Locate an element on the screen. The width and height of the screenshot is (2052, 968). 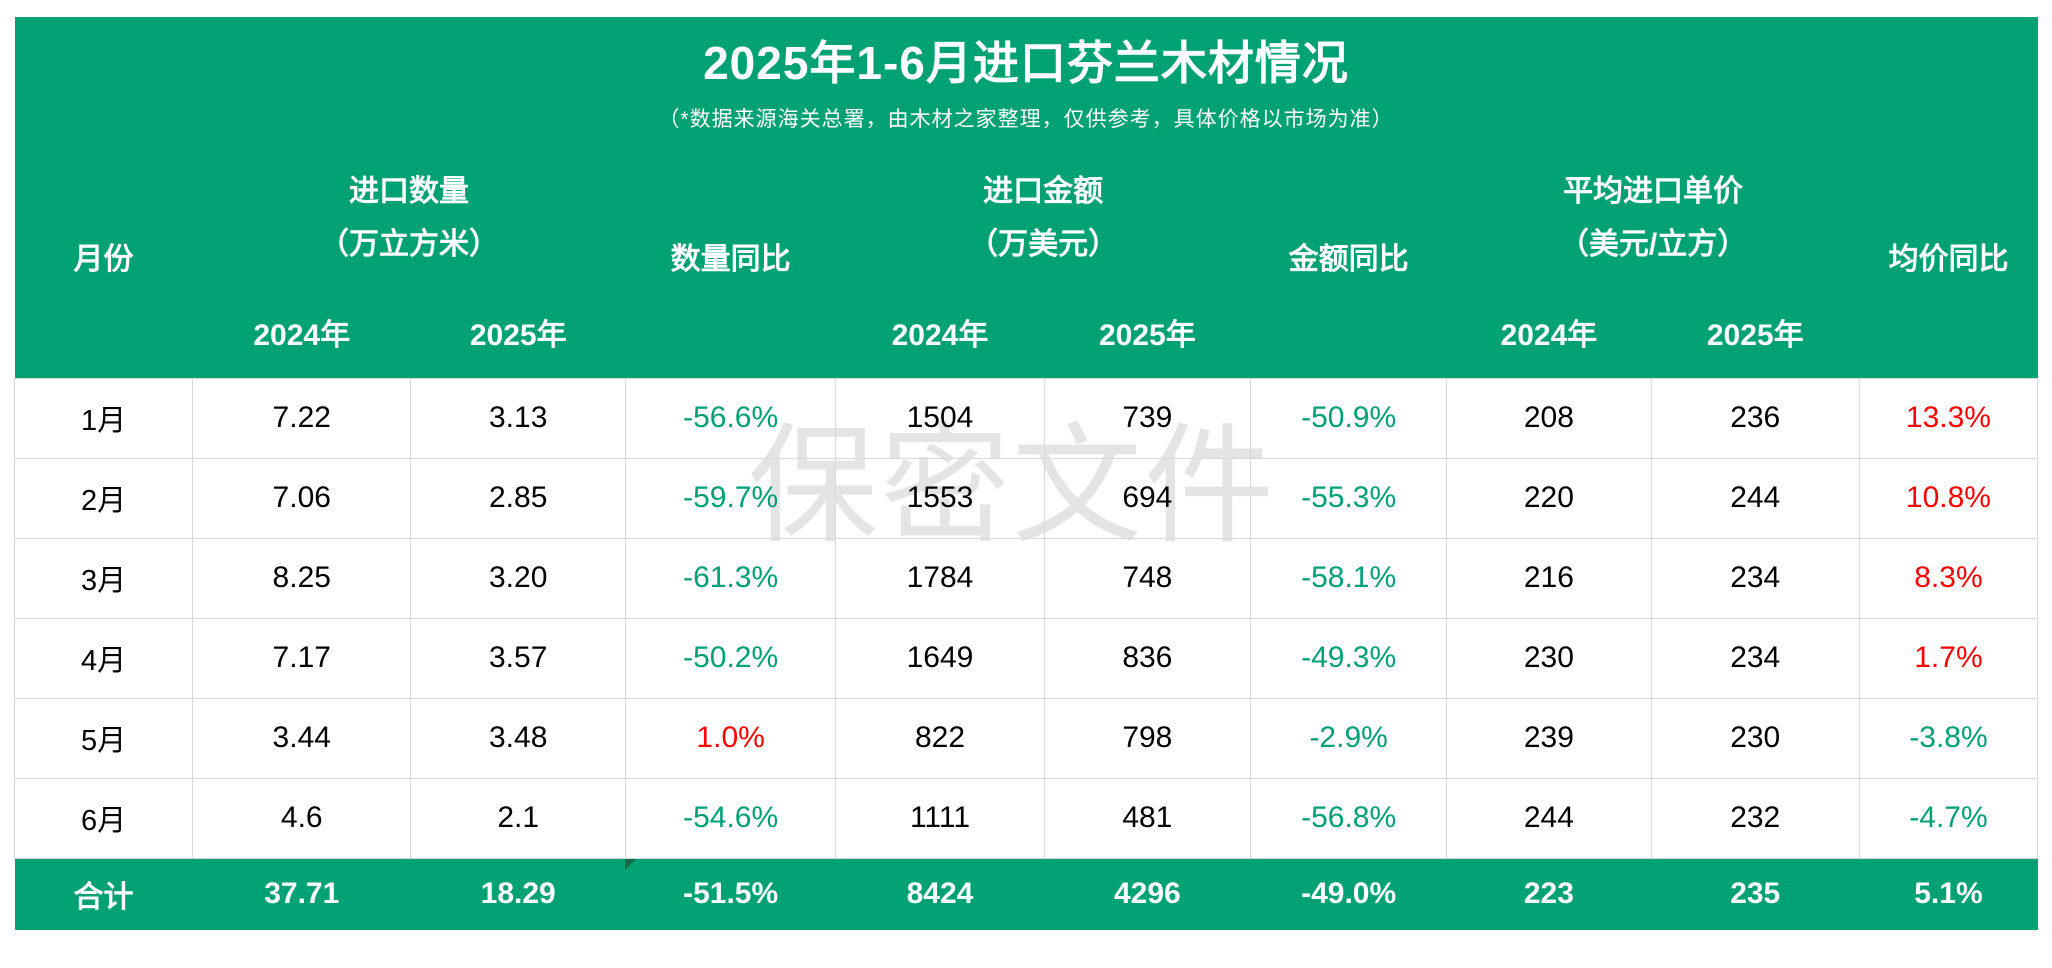
column-group-import-amount: 进口金额 （万美元） is located at coordinates (1043, 217).